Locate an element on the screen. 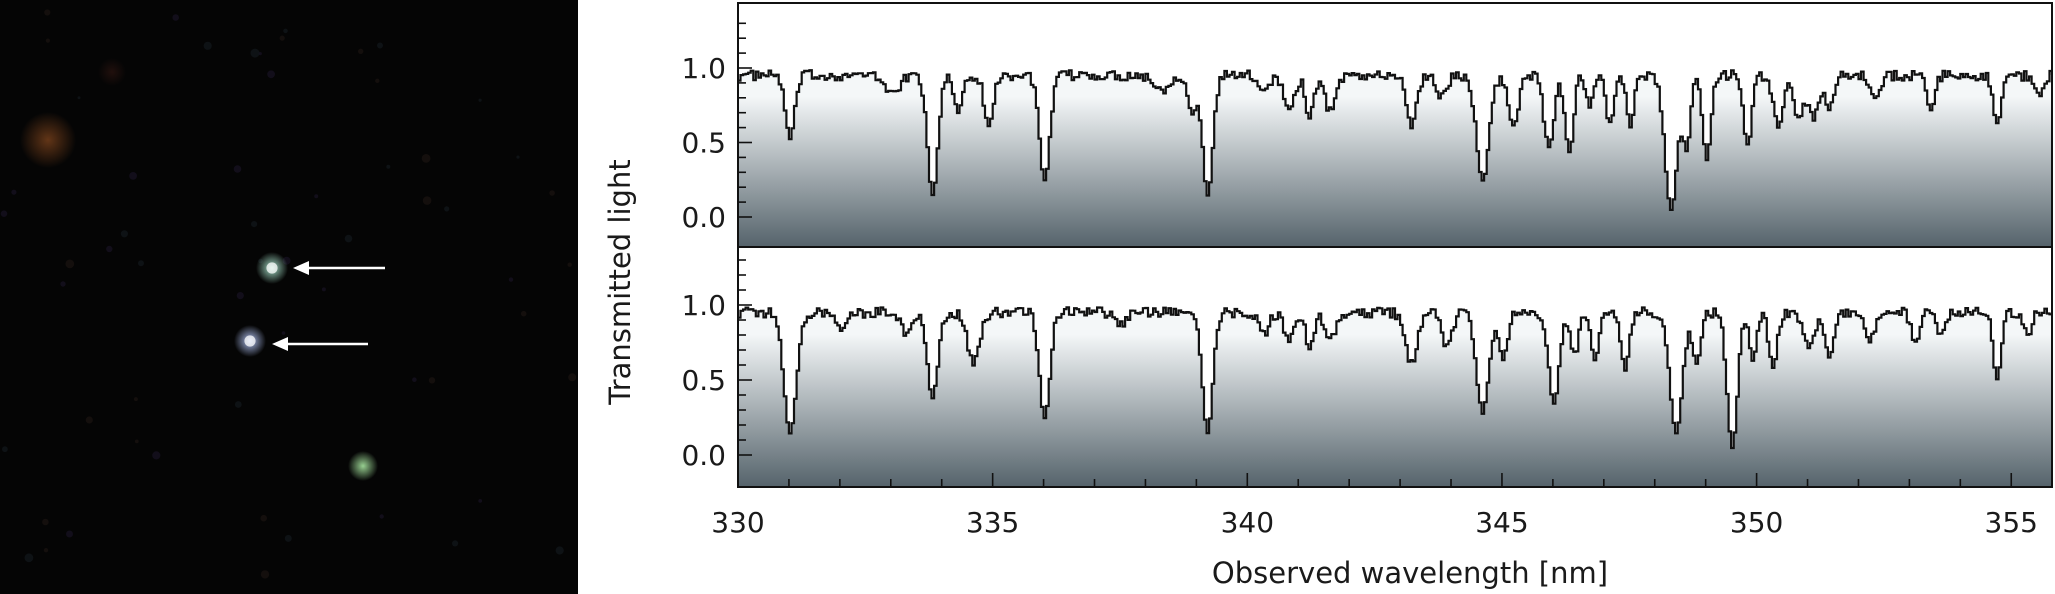 The height and width of the screenshot is (594, 2055). faint-red-blob is located at coordinates (112, 72).